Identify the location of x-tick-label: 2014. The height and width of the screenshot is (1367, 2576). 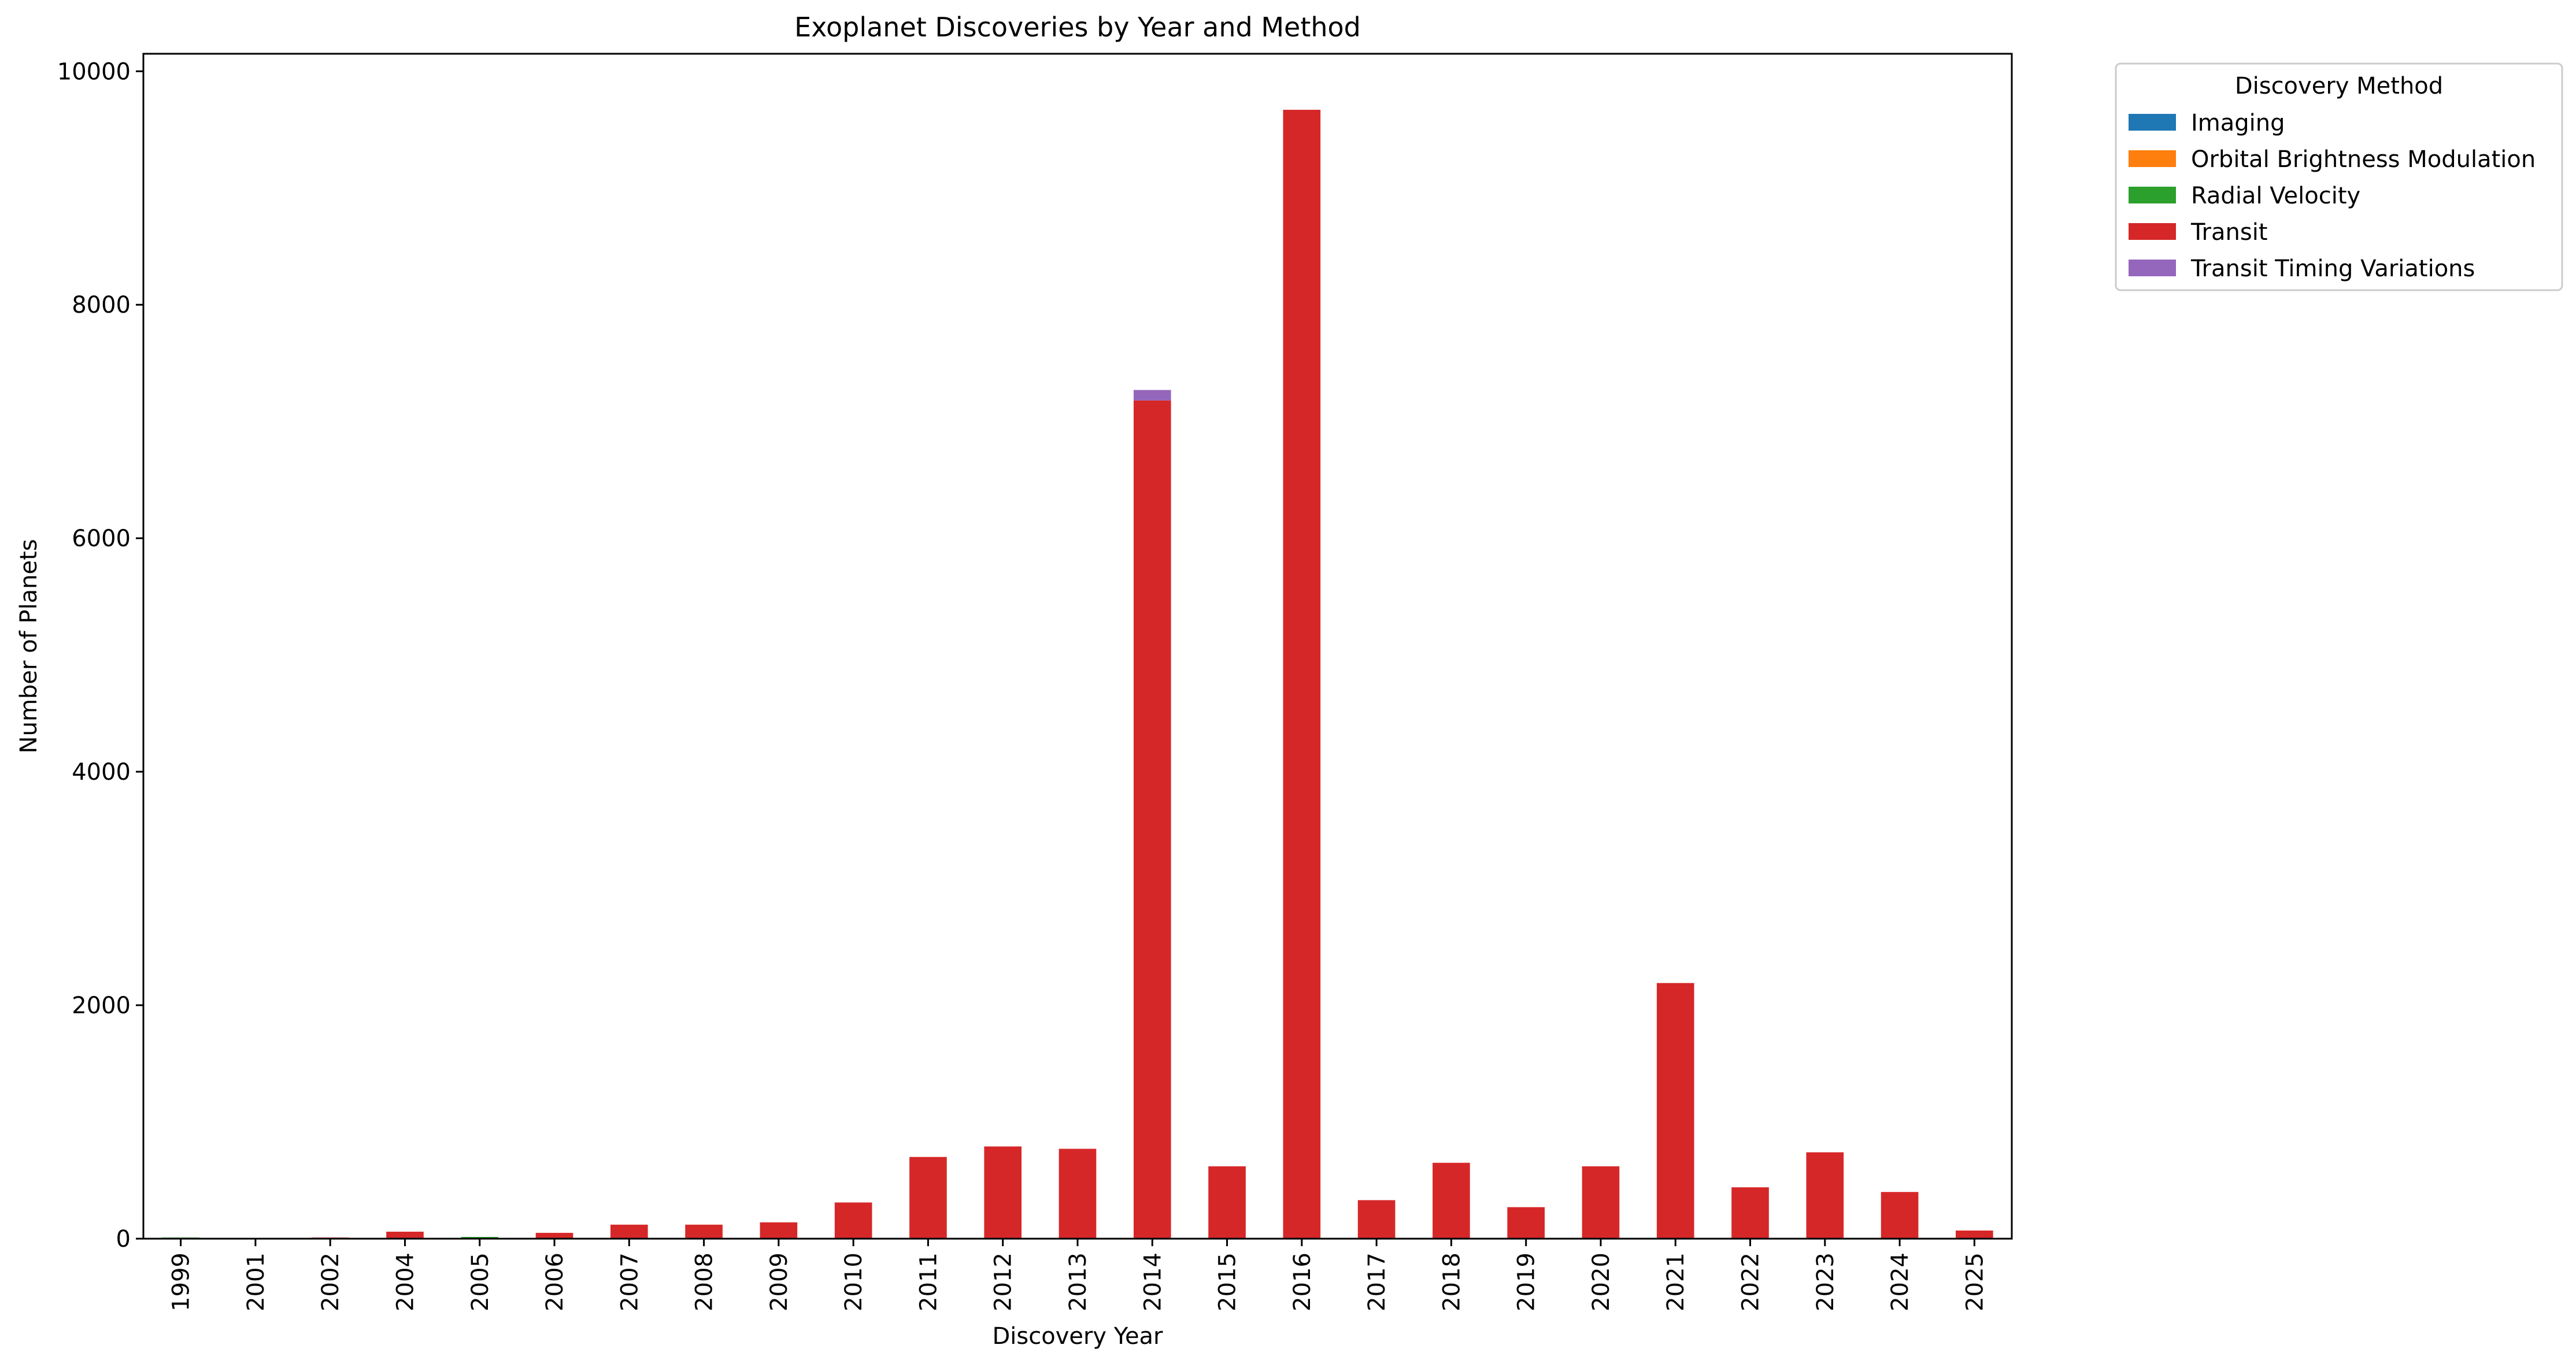
(1152, 1282).